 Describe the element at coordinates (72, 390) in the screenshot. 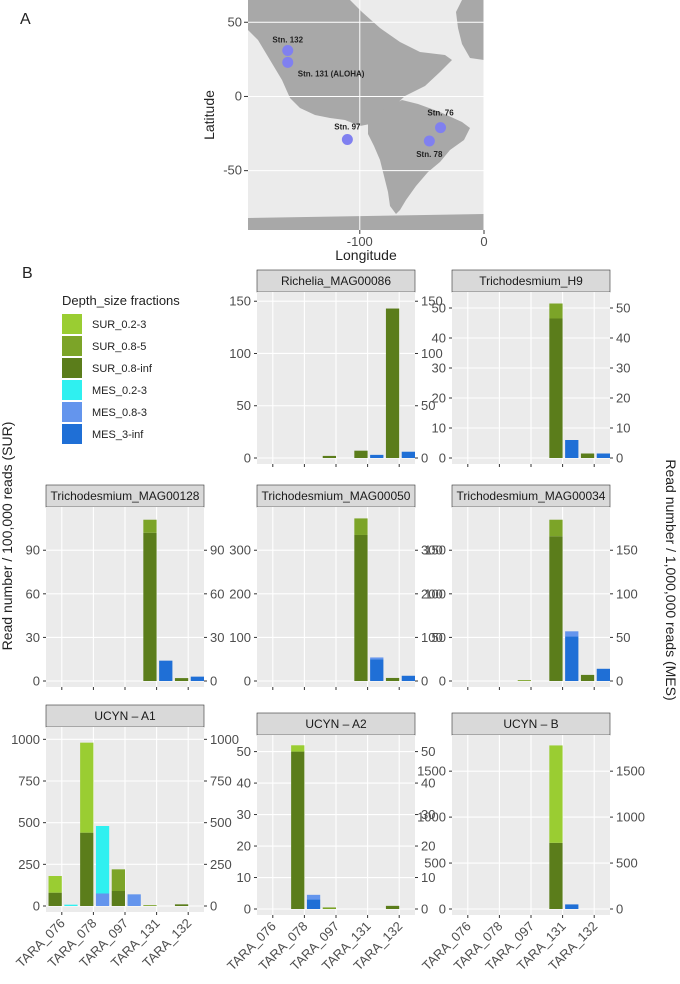

I see `legend-swatch` at that location.